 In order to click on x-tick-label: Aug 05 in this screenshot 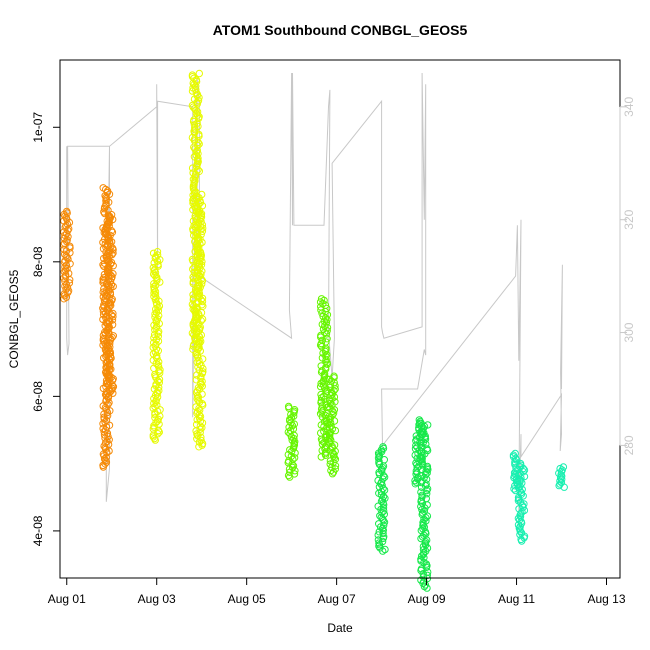, I will do `click(247, 599)`.